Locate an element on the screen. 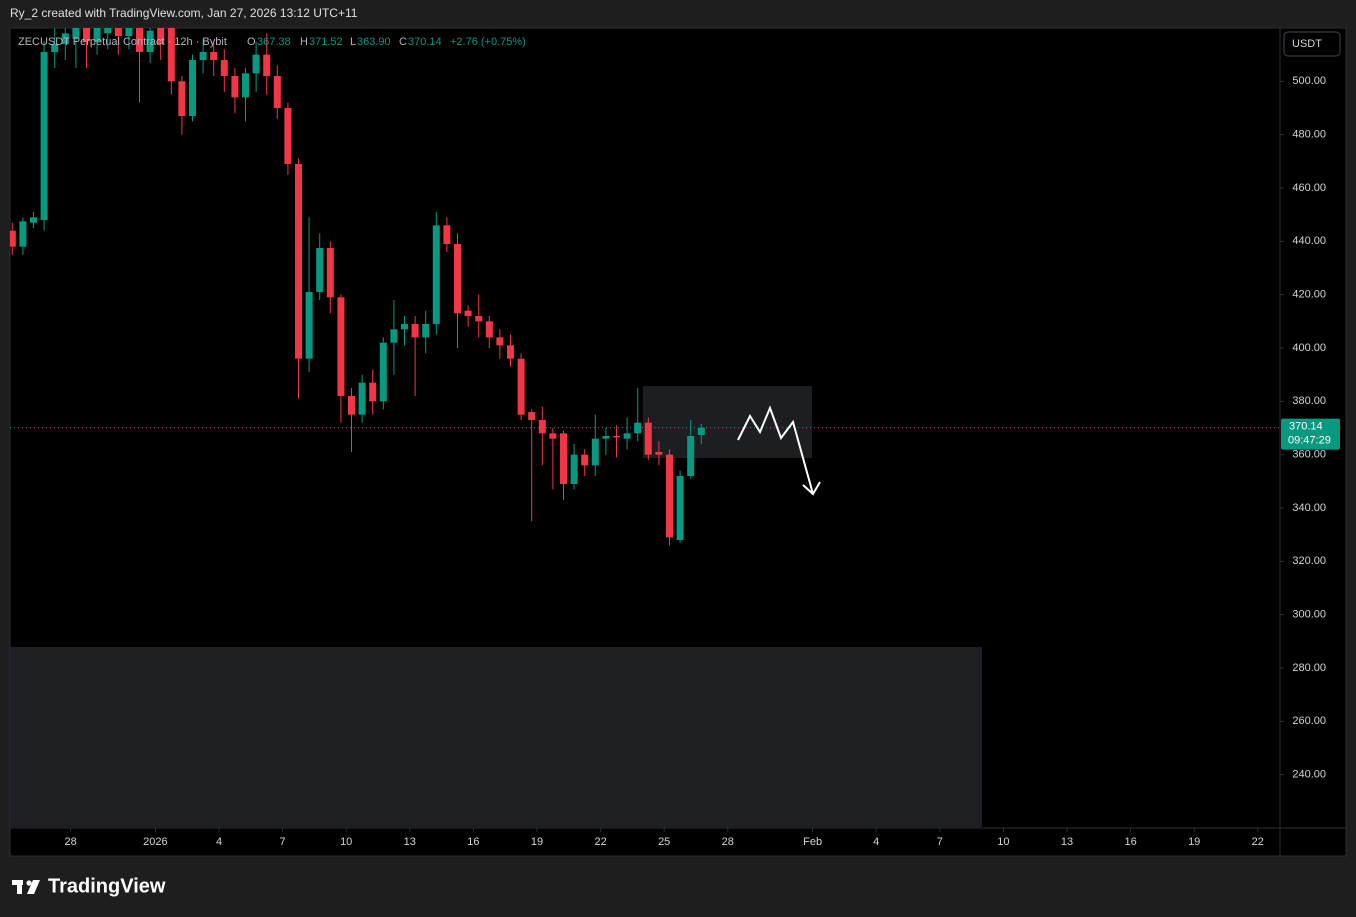 This screenshot has width=1356, height=917. projection-arrowhead is located at coordinates (811, 488).